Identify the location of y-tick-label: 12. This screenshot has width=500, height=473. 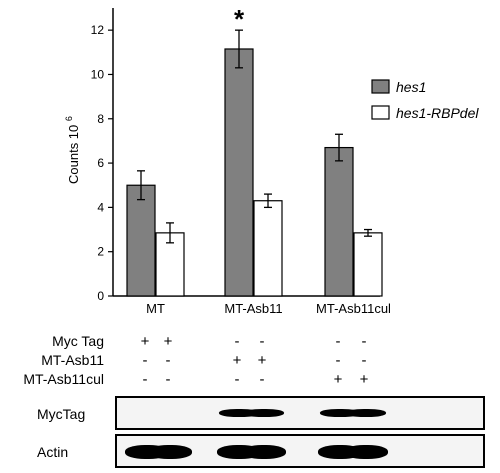
(98, 30).